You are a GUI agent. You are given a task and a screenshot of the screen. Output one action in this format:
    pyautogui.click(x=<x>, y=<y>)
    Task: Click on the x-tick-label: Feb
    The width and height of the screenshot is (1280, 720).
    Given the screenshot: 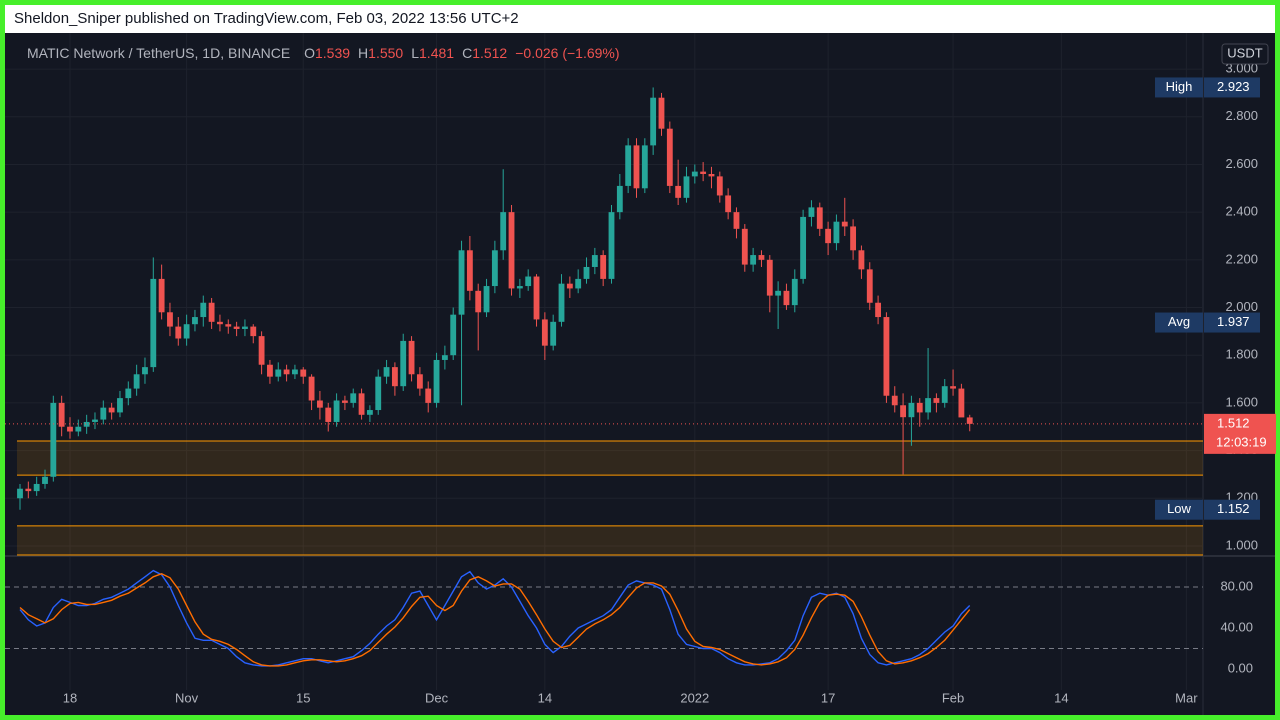 What is the action you would take?
    pyautogui.click(x=953, y=697)
    